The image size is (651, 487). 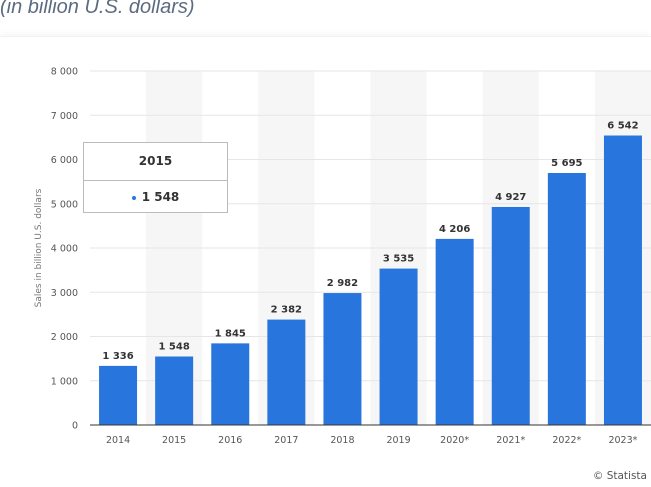 I want to click on x-tick-label: 2023*, so click(x=622, y=440).